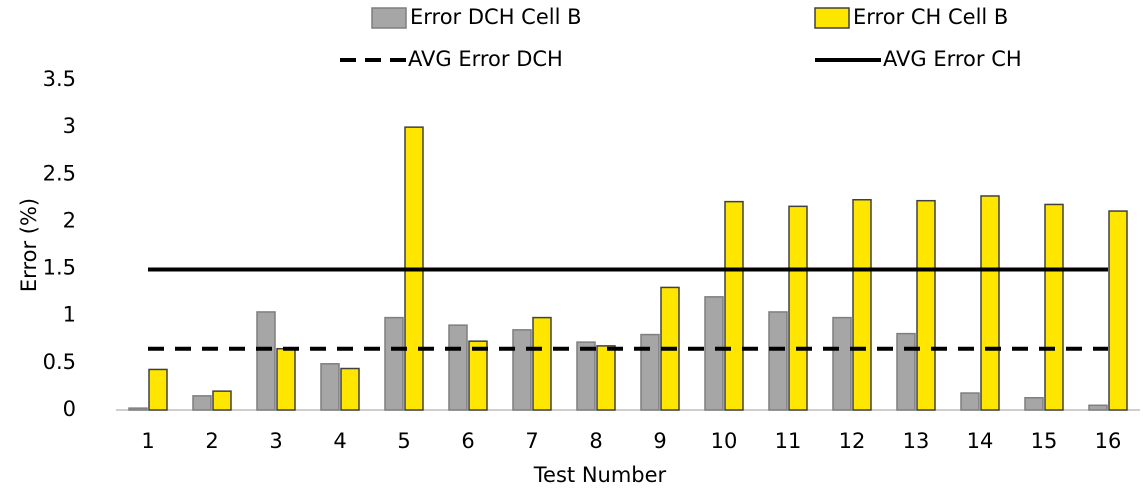 The width and height of the screenshot is (1143, 492). I want to click on legend-label: AVG Error DCH, so click(485, 59).